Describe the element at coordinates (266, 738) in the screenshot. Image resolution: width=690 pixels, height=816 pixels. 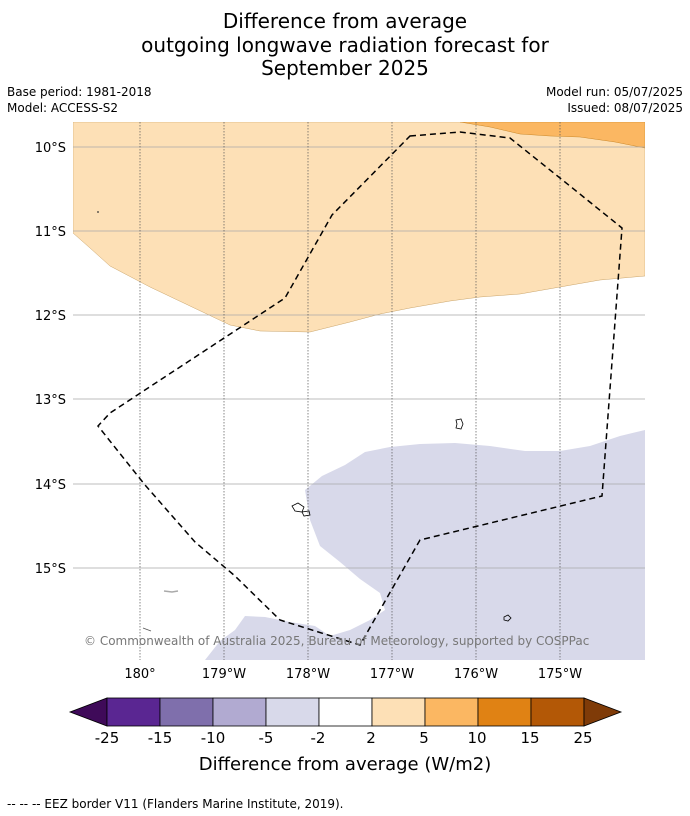
I see `colorbar-tick-label: -5` at that location.